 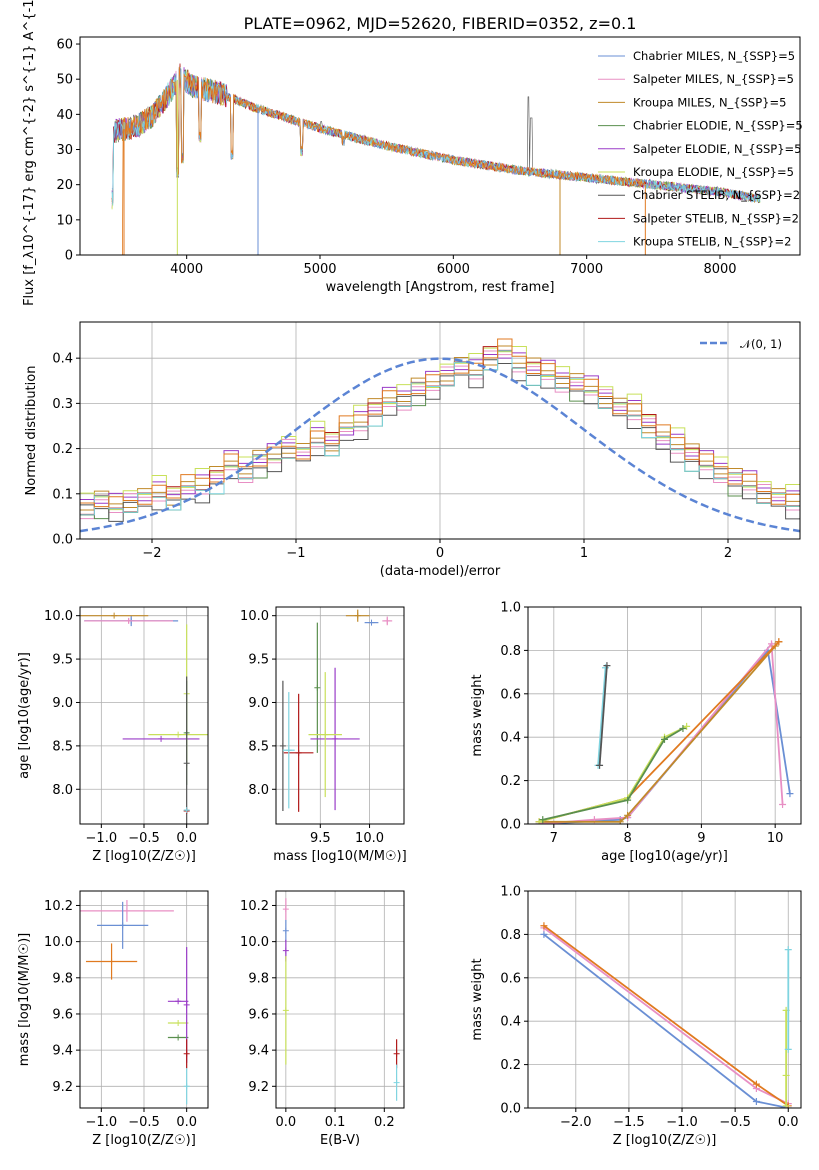 I want to click on legend-label: Chabrier MILES, N_{SSP}=5, so click(x=714, y=56).